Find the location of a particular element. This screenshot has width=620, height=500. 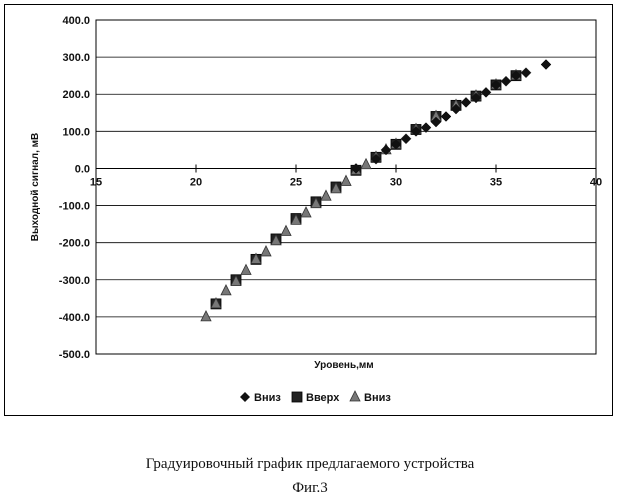

x-tick-label: 40 is located at coordinates (596, 182).